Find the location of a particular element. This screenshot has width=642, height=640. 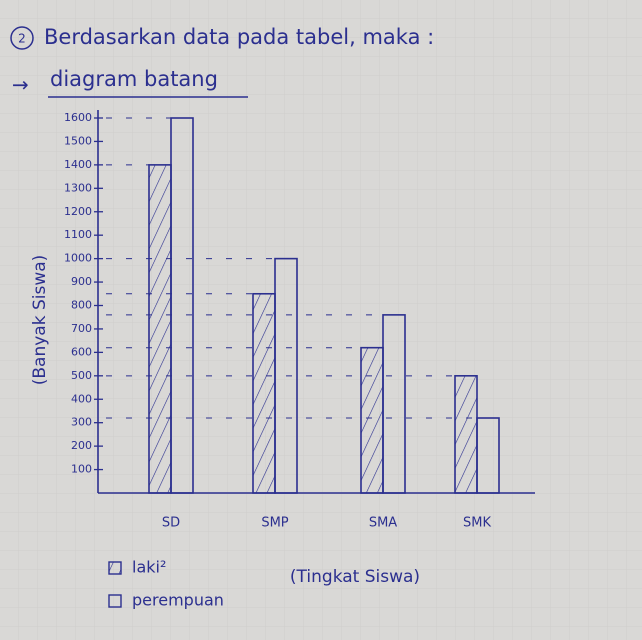

y-tick-label: 1600 is located at coordinates (78, 117).